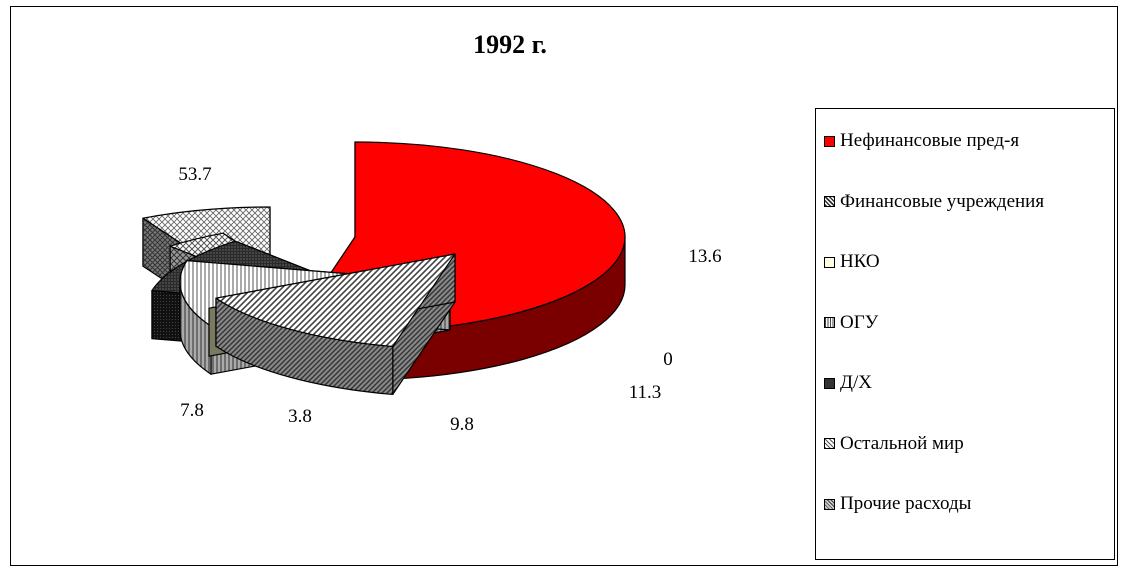  I want to click on data-label-ogu: 11.3, so click(645, 392).